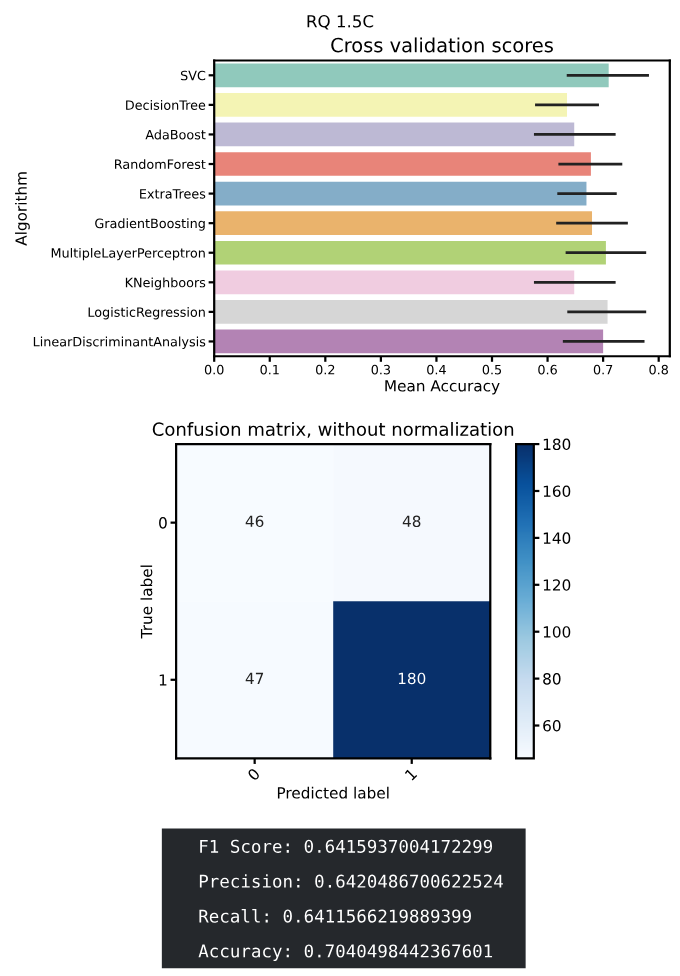 This screenshot has height=976, width=680. Describe the element at coordinates (351, 881) in the screenshot. I see `text: Precision: 0.6420486700622524` at that location.